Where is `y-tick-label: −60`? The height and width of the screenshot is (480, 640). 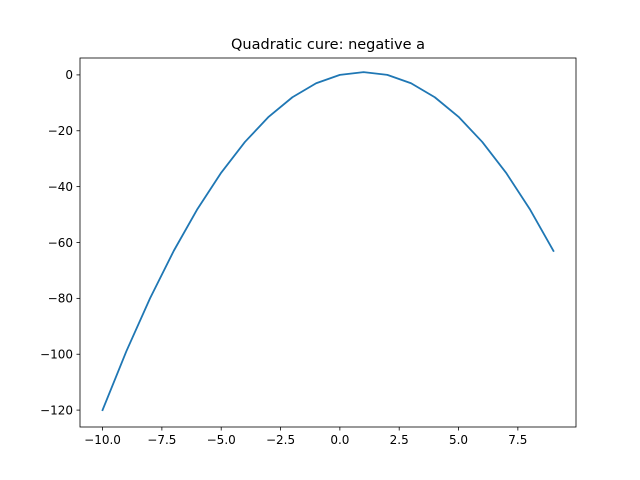 y-tick-label: −60 is located at coordinates (60, 243).